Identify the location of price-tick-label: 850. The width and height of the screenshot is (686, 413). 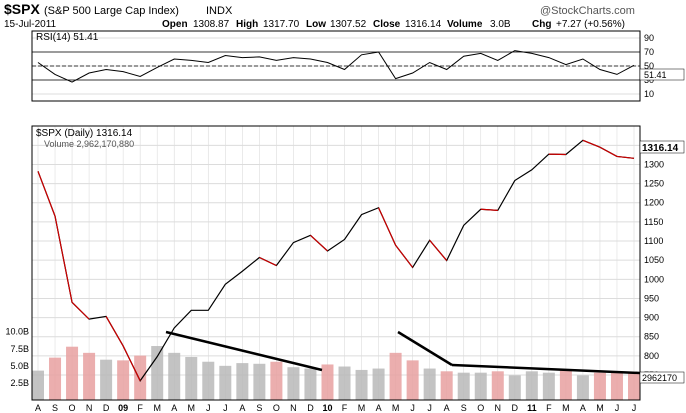
(651, 337).